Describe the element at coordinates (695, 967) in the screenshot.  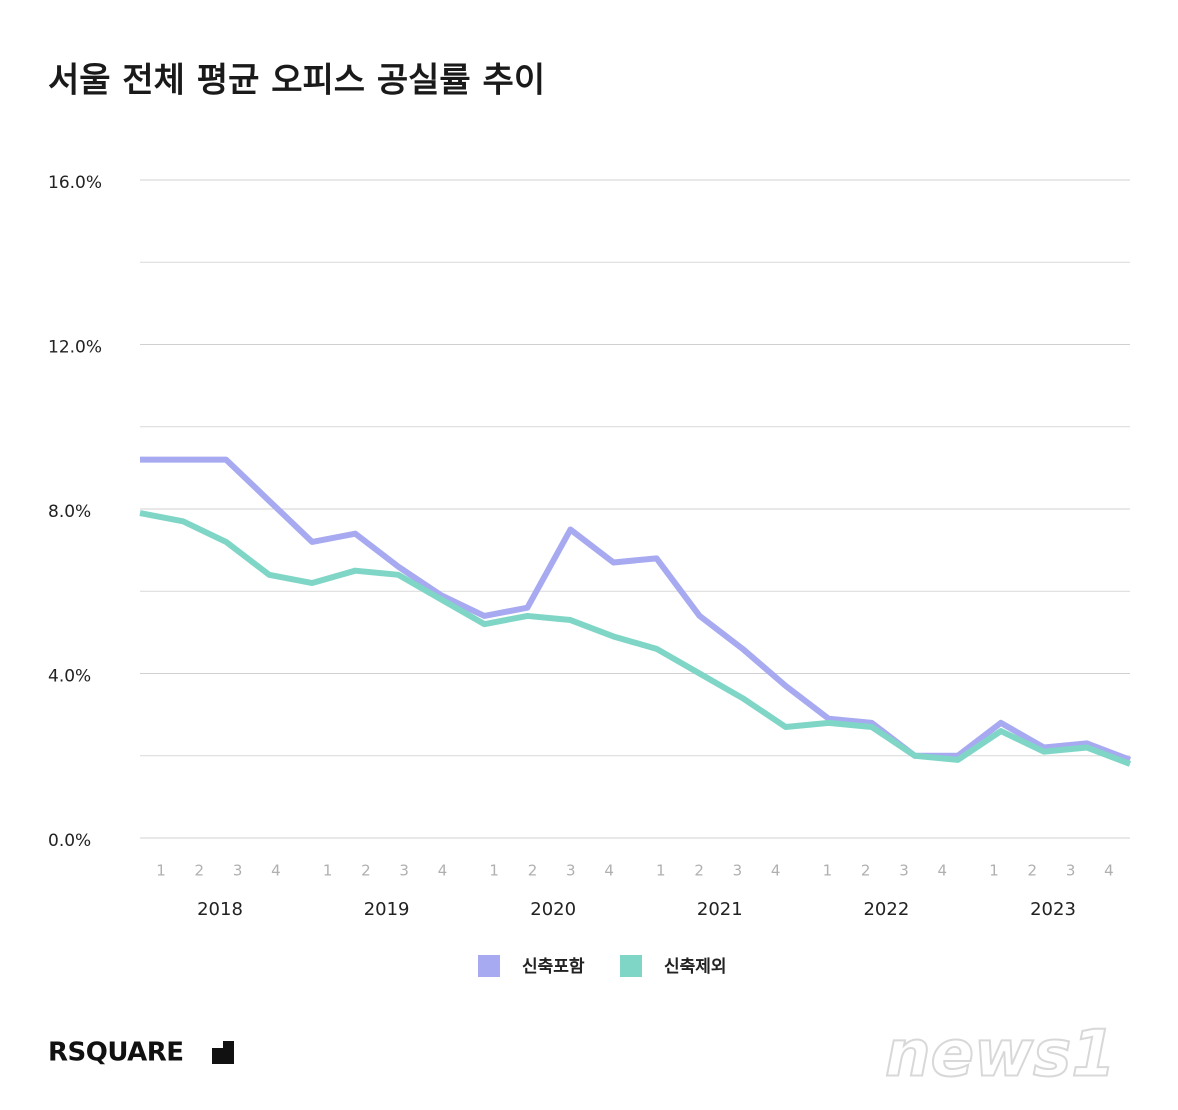
I see `legend-label: 신축제외` at that location.